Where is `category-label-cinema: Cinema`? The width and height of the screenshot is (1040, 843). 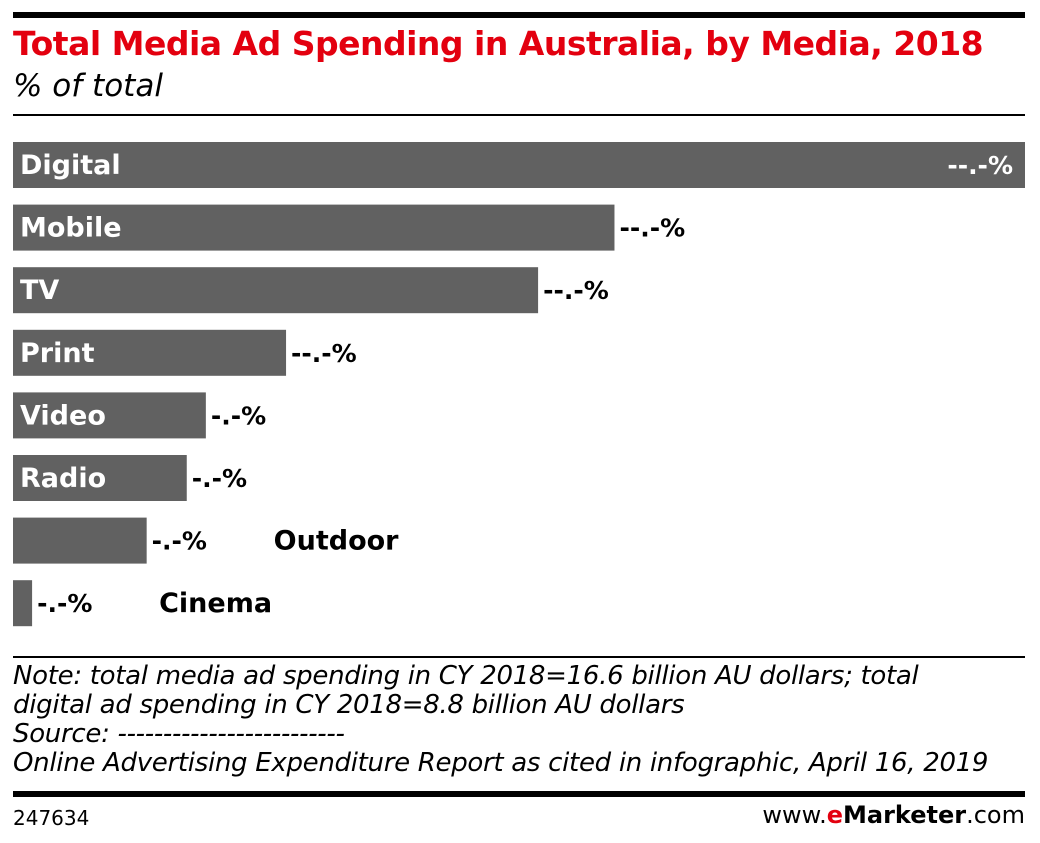
category-label-cinema: Cinema is located at coordinates (215, 603).